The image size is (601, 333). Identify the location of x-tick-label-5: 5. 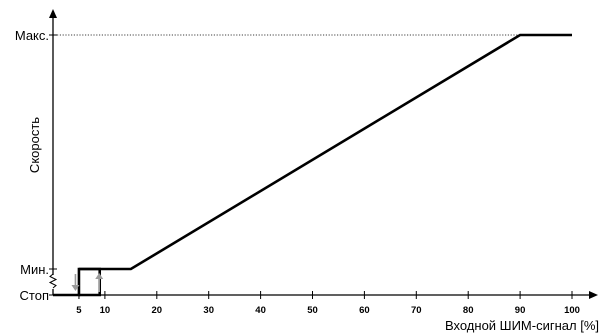
(79, 310).